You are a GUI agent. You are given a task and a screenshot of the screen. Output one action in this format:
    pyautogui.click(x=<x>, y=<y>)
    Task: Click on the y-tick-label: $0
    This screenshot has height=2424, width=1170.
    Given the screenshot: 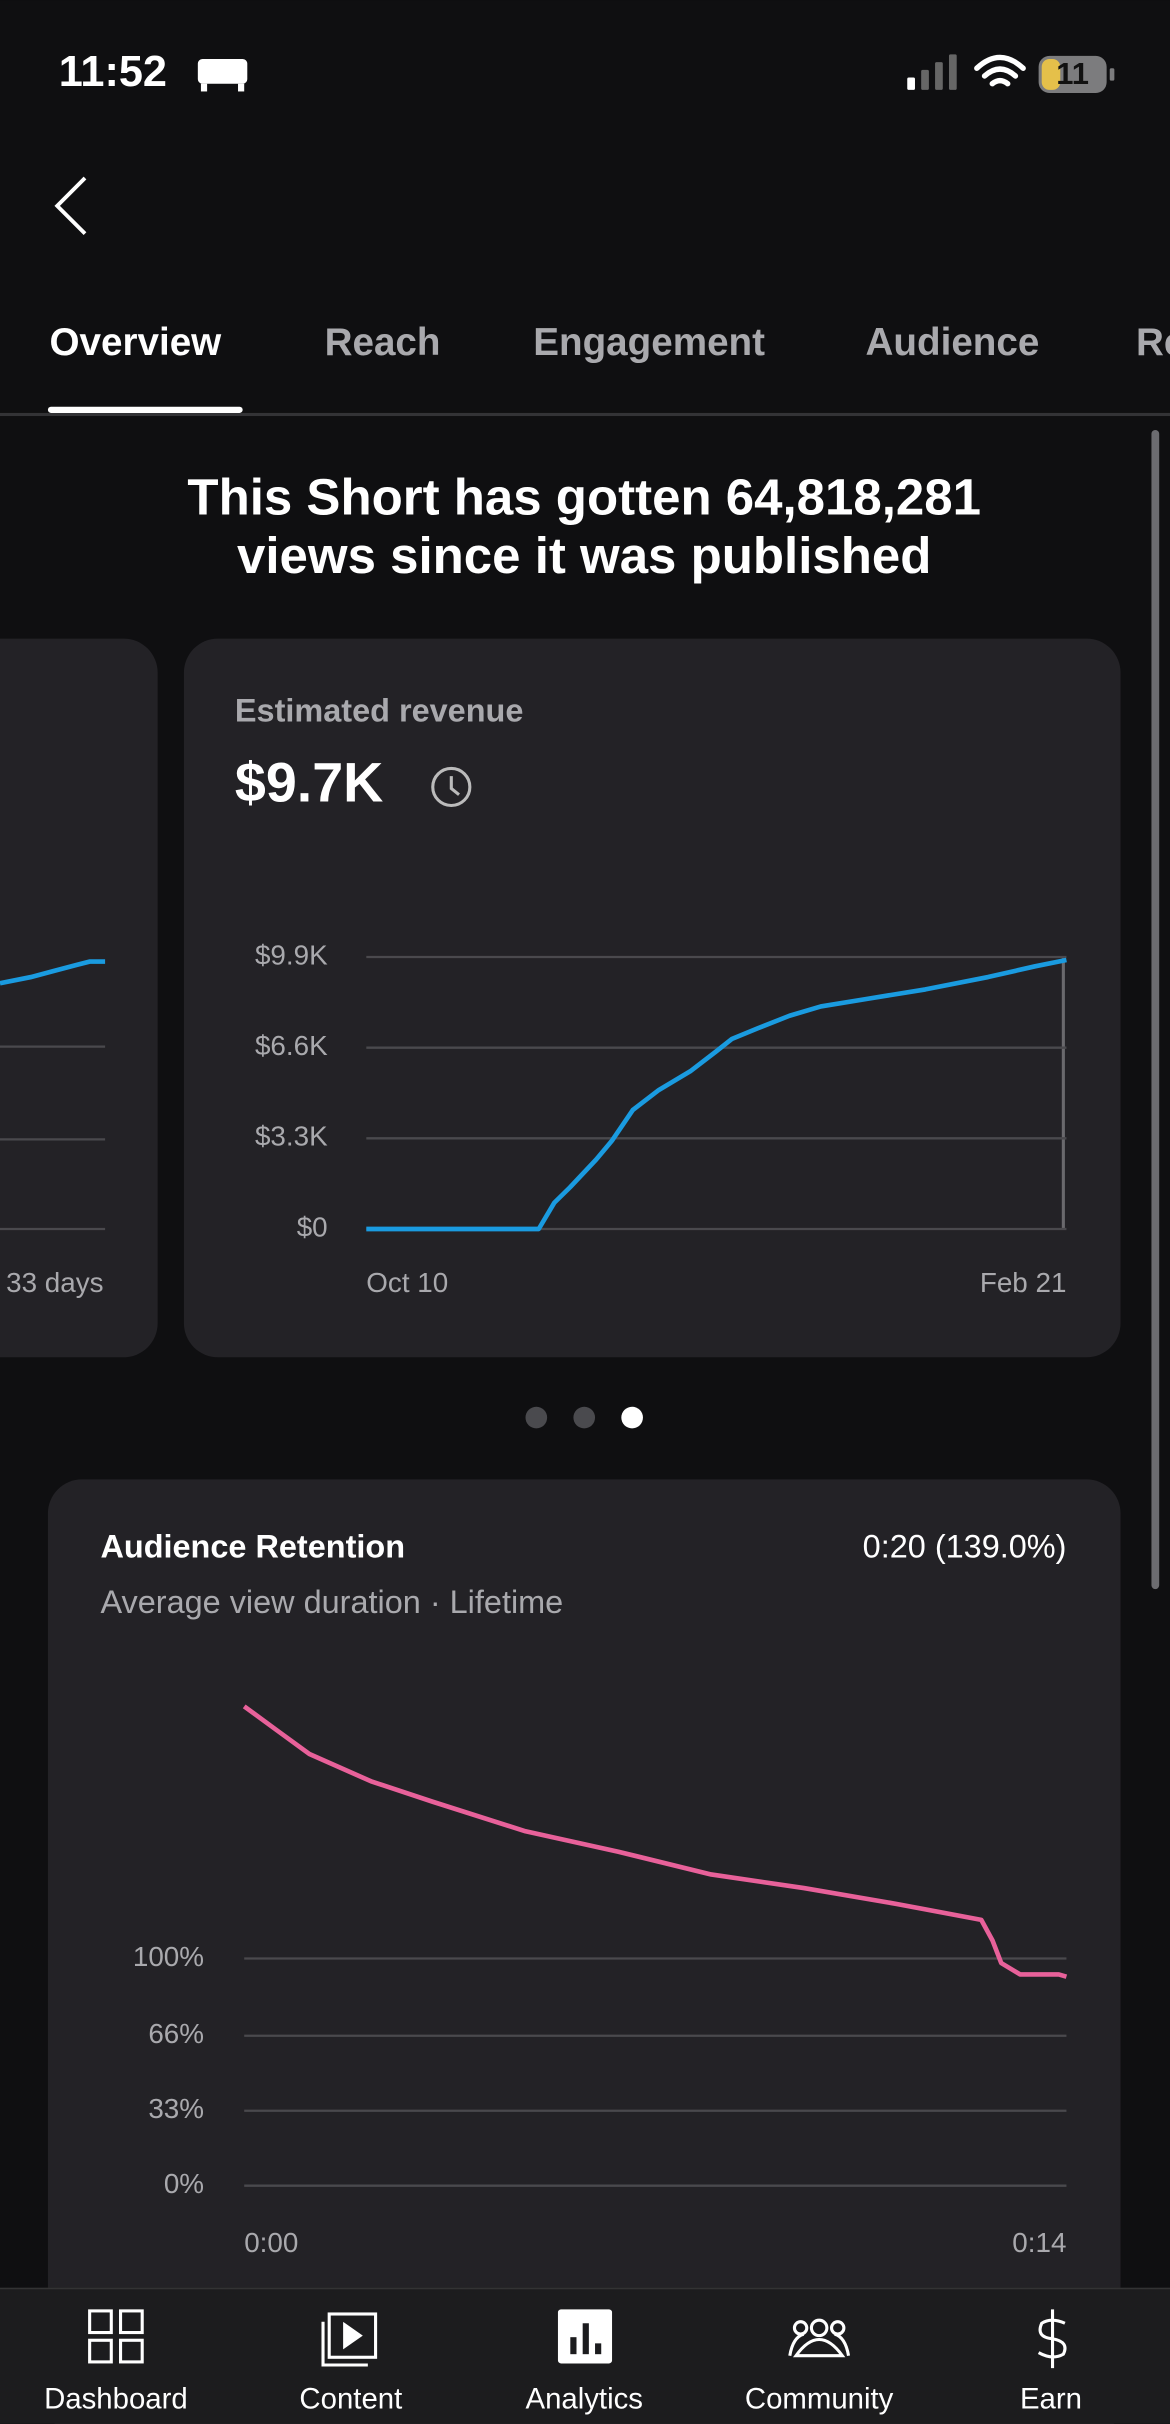 What is the action you would take?
    pyautogui.click(x=312, y=1226)
    